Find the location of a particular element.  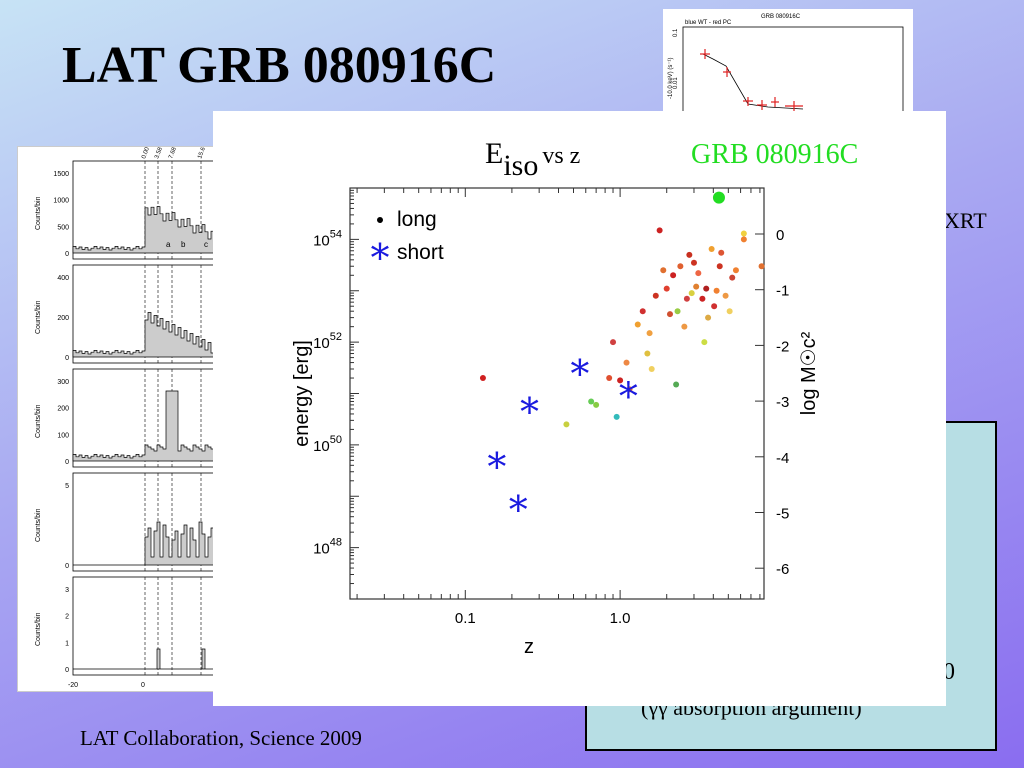

lightcurve-xtick: -20 is located at coordinates (73, 685).